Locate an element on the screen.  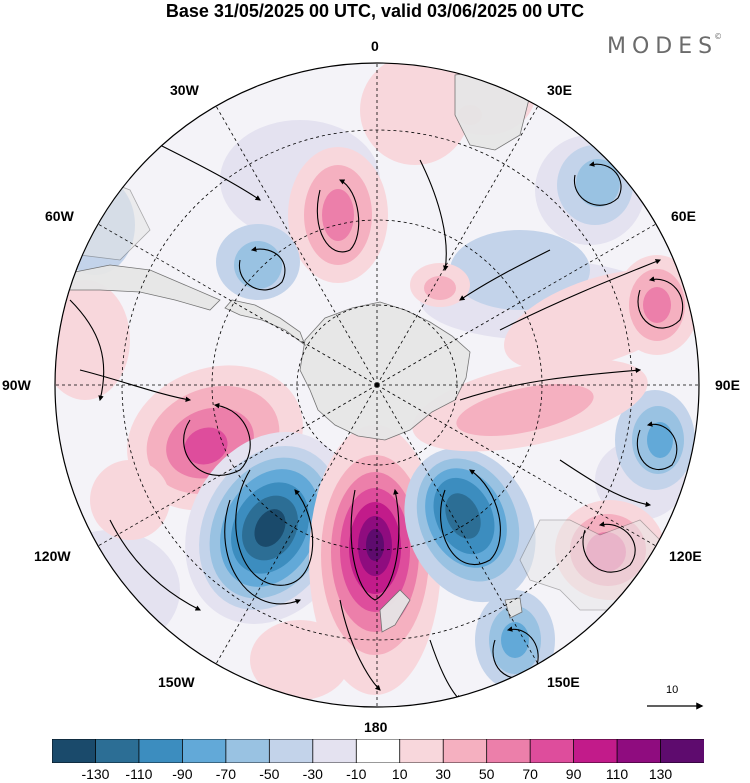
reference-vector-label: 10 is located at coordinates (672, 690).